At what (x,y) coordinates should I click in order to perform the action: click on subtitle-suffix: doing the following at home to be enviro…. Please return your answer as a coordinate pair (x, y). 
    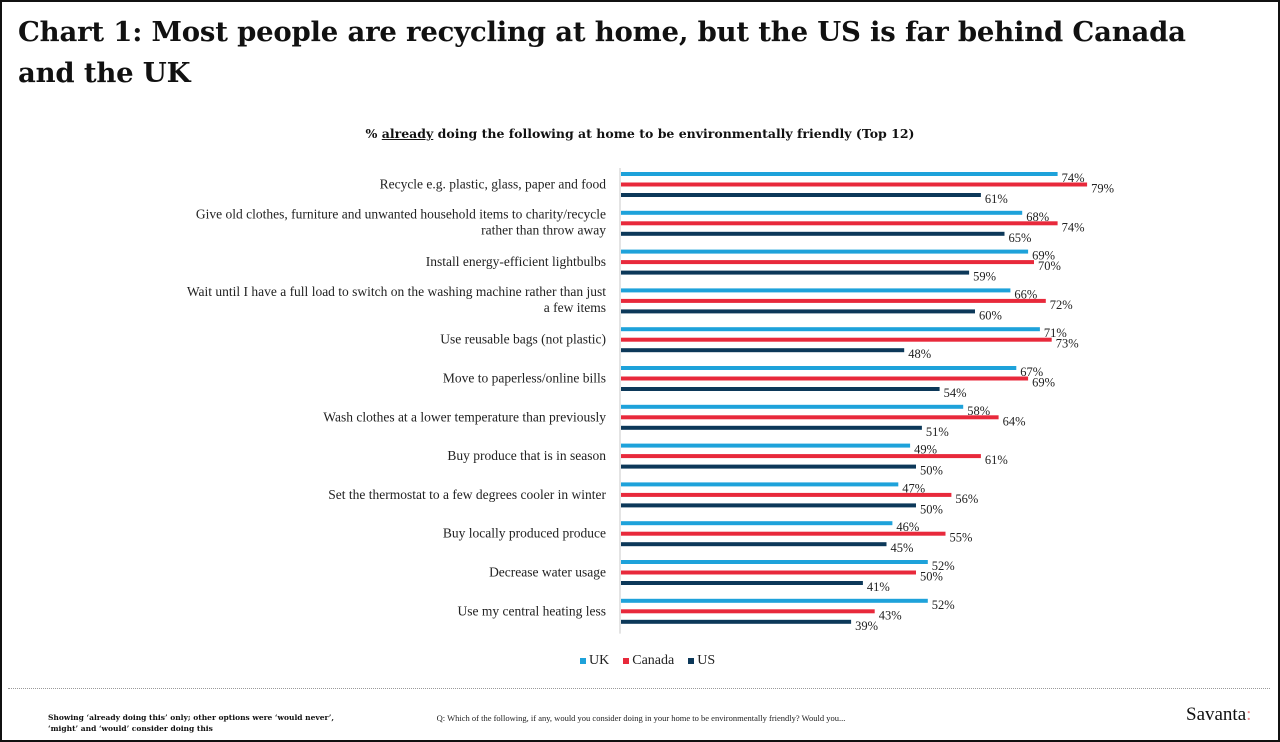
    Looking at the image, I should click on (674, 133).